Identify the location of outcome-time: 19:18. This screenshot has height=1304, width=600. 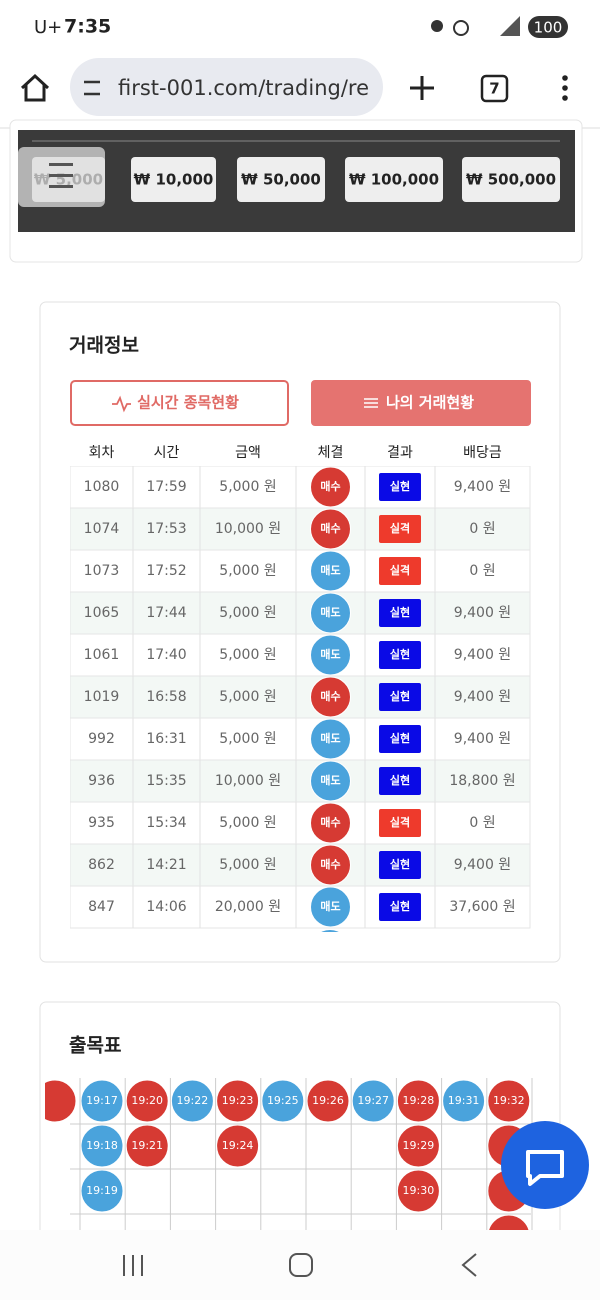
(102, 1145).